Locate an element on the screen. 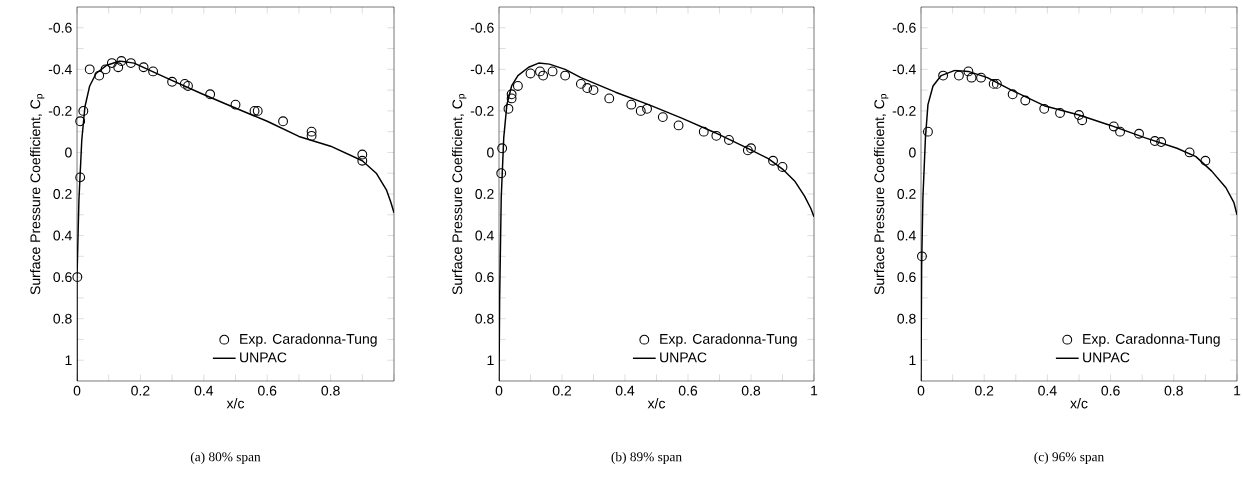 This screenshot has height=489, width=1243. text: (c) 96% span is located at coordinates (1069, 458).